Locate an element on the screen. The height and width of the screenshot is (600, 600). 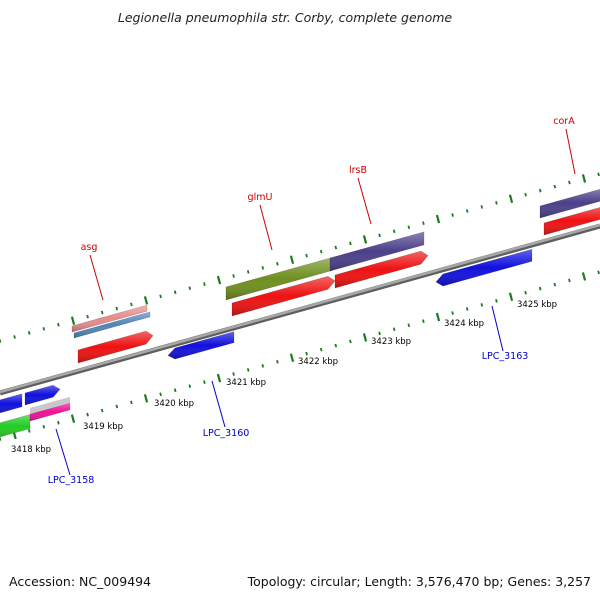
gene-cds-lpc3160-blue is located at coordinates (201, 345).